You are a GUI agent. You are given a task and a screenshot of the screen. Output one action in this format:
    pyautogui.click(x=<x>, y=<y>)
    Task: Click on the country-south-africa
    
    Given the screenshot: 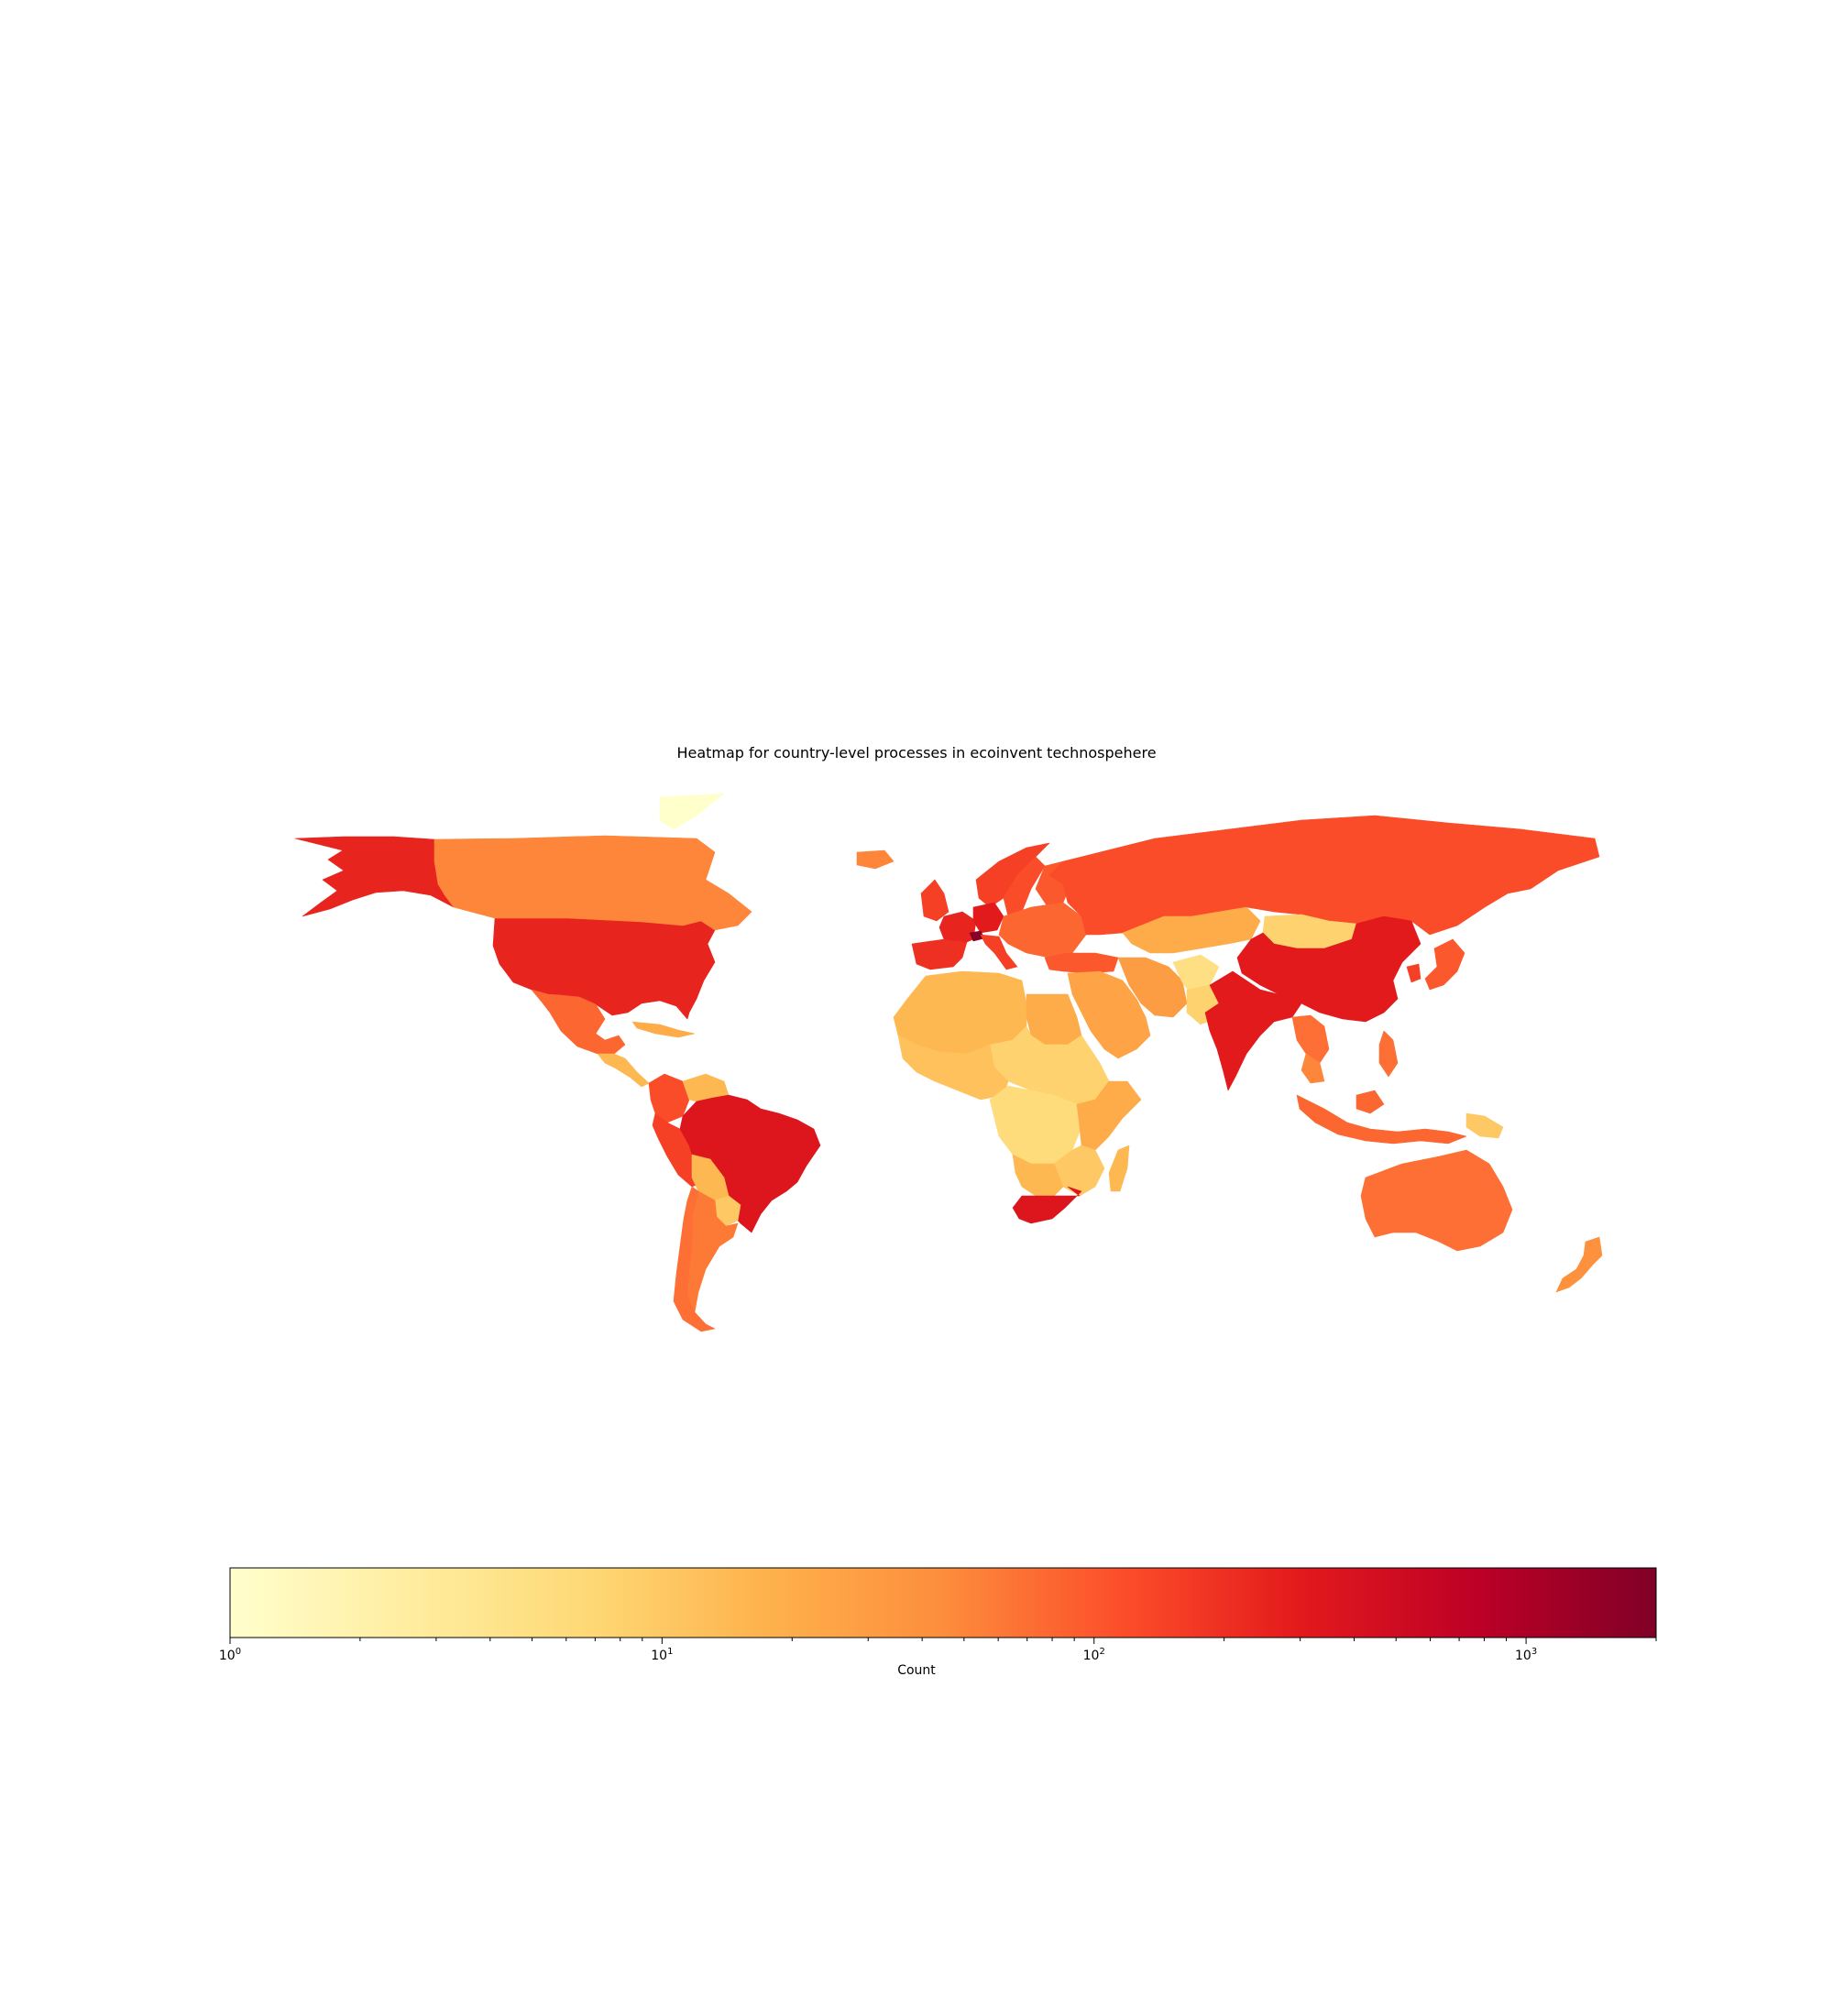 What is the action you would take?
    pyautogui.click(x=1047, y=1205)
    